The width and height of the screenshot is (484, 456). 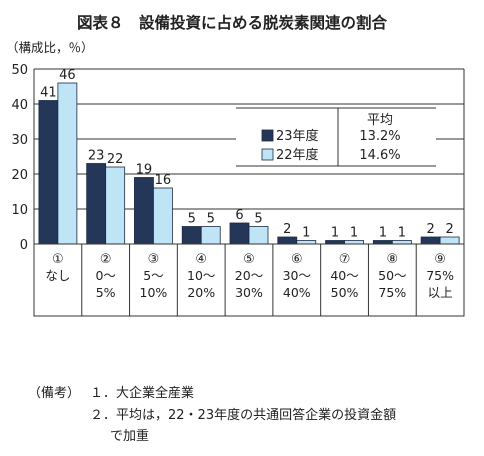 I want to click on category-label-line2: 20%, so click(x=201, y=292).